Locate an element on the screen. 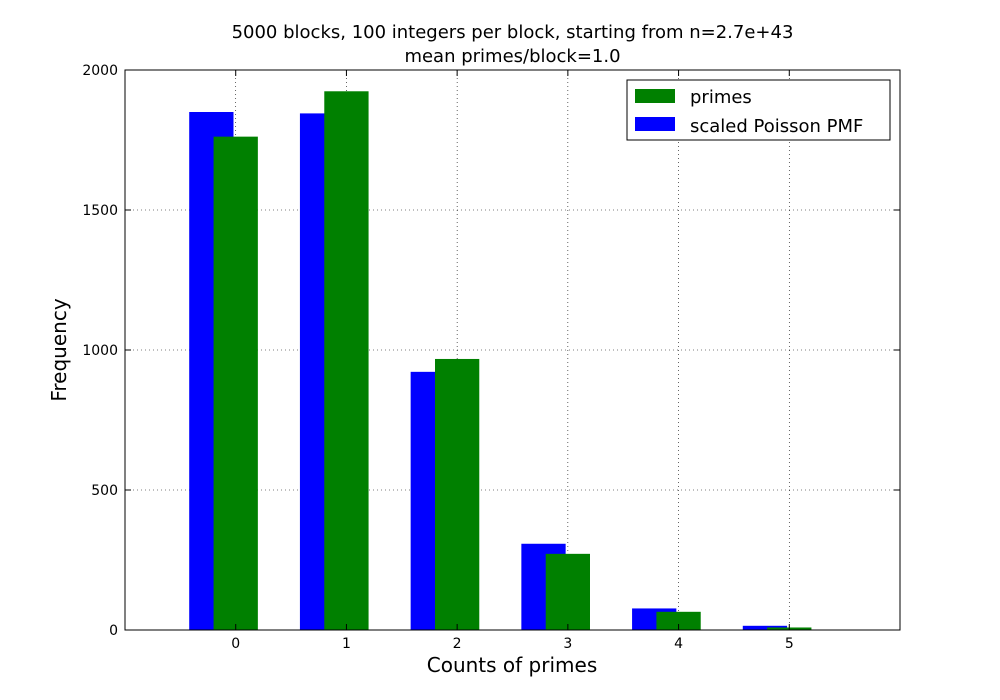  legend-label-primes: primes is located at coordinates (721, 97).